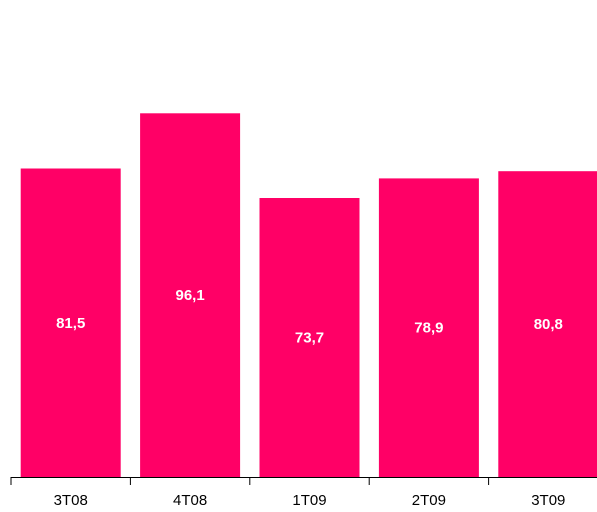  I want to click on x-tick-label: 4T08, so click(190, 500).